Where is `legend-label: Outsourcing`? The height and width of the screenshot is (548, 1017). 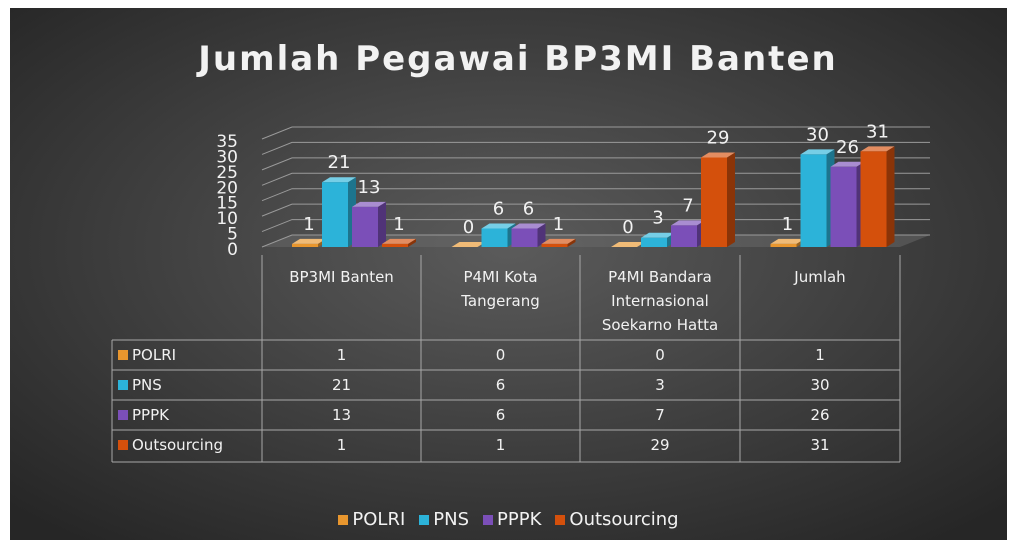 legend-label: Outsourcing is located at coordinates (624, 519).